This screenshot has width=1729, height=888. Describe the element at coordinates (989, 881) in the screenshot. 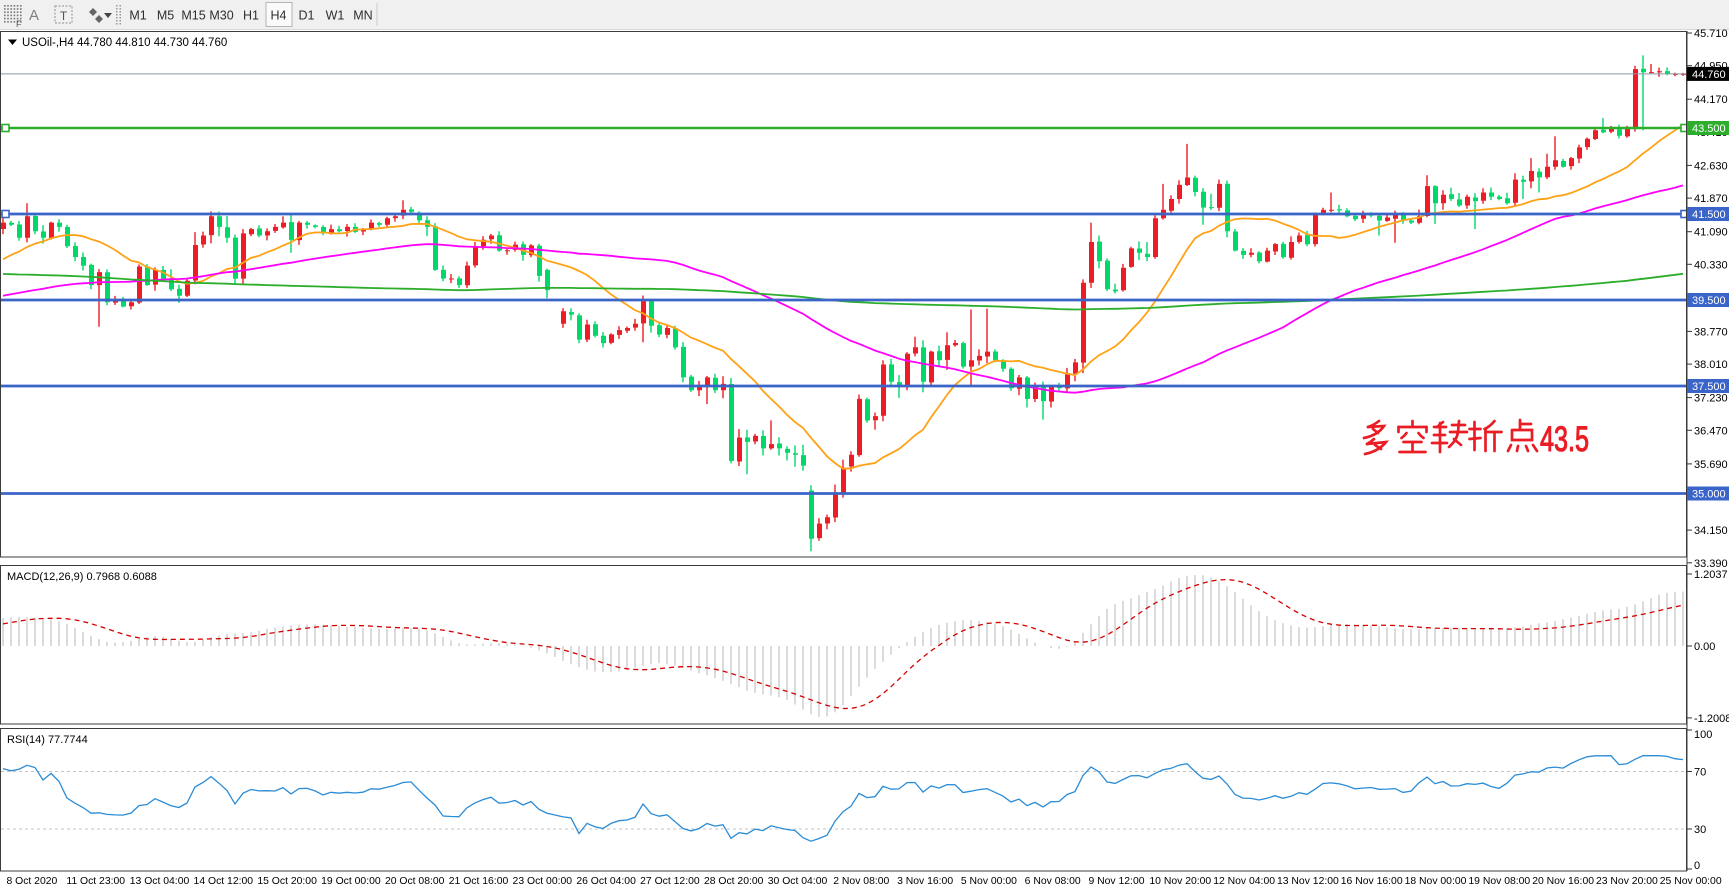

I see `svg-text: 5 Nov 00:00` at that location.